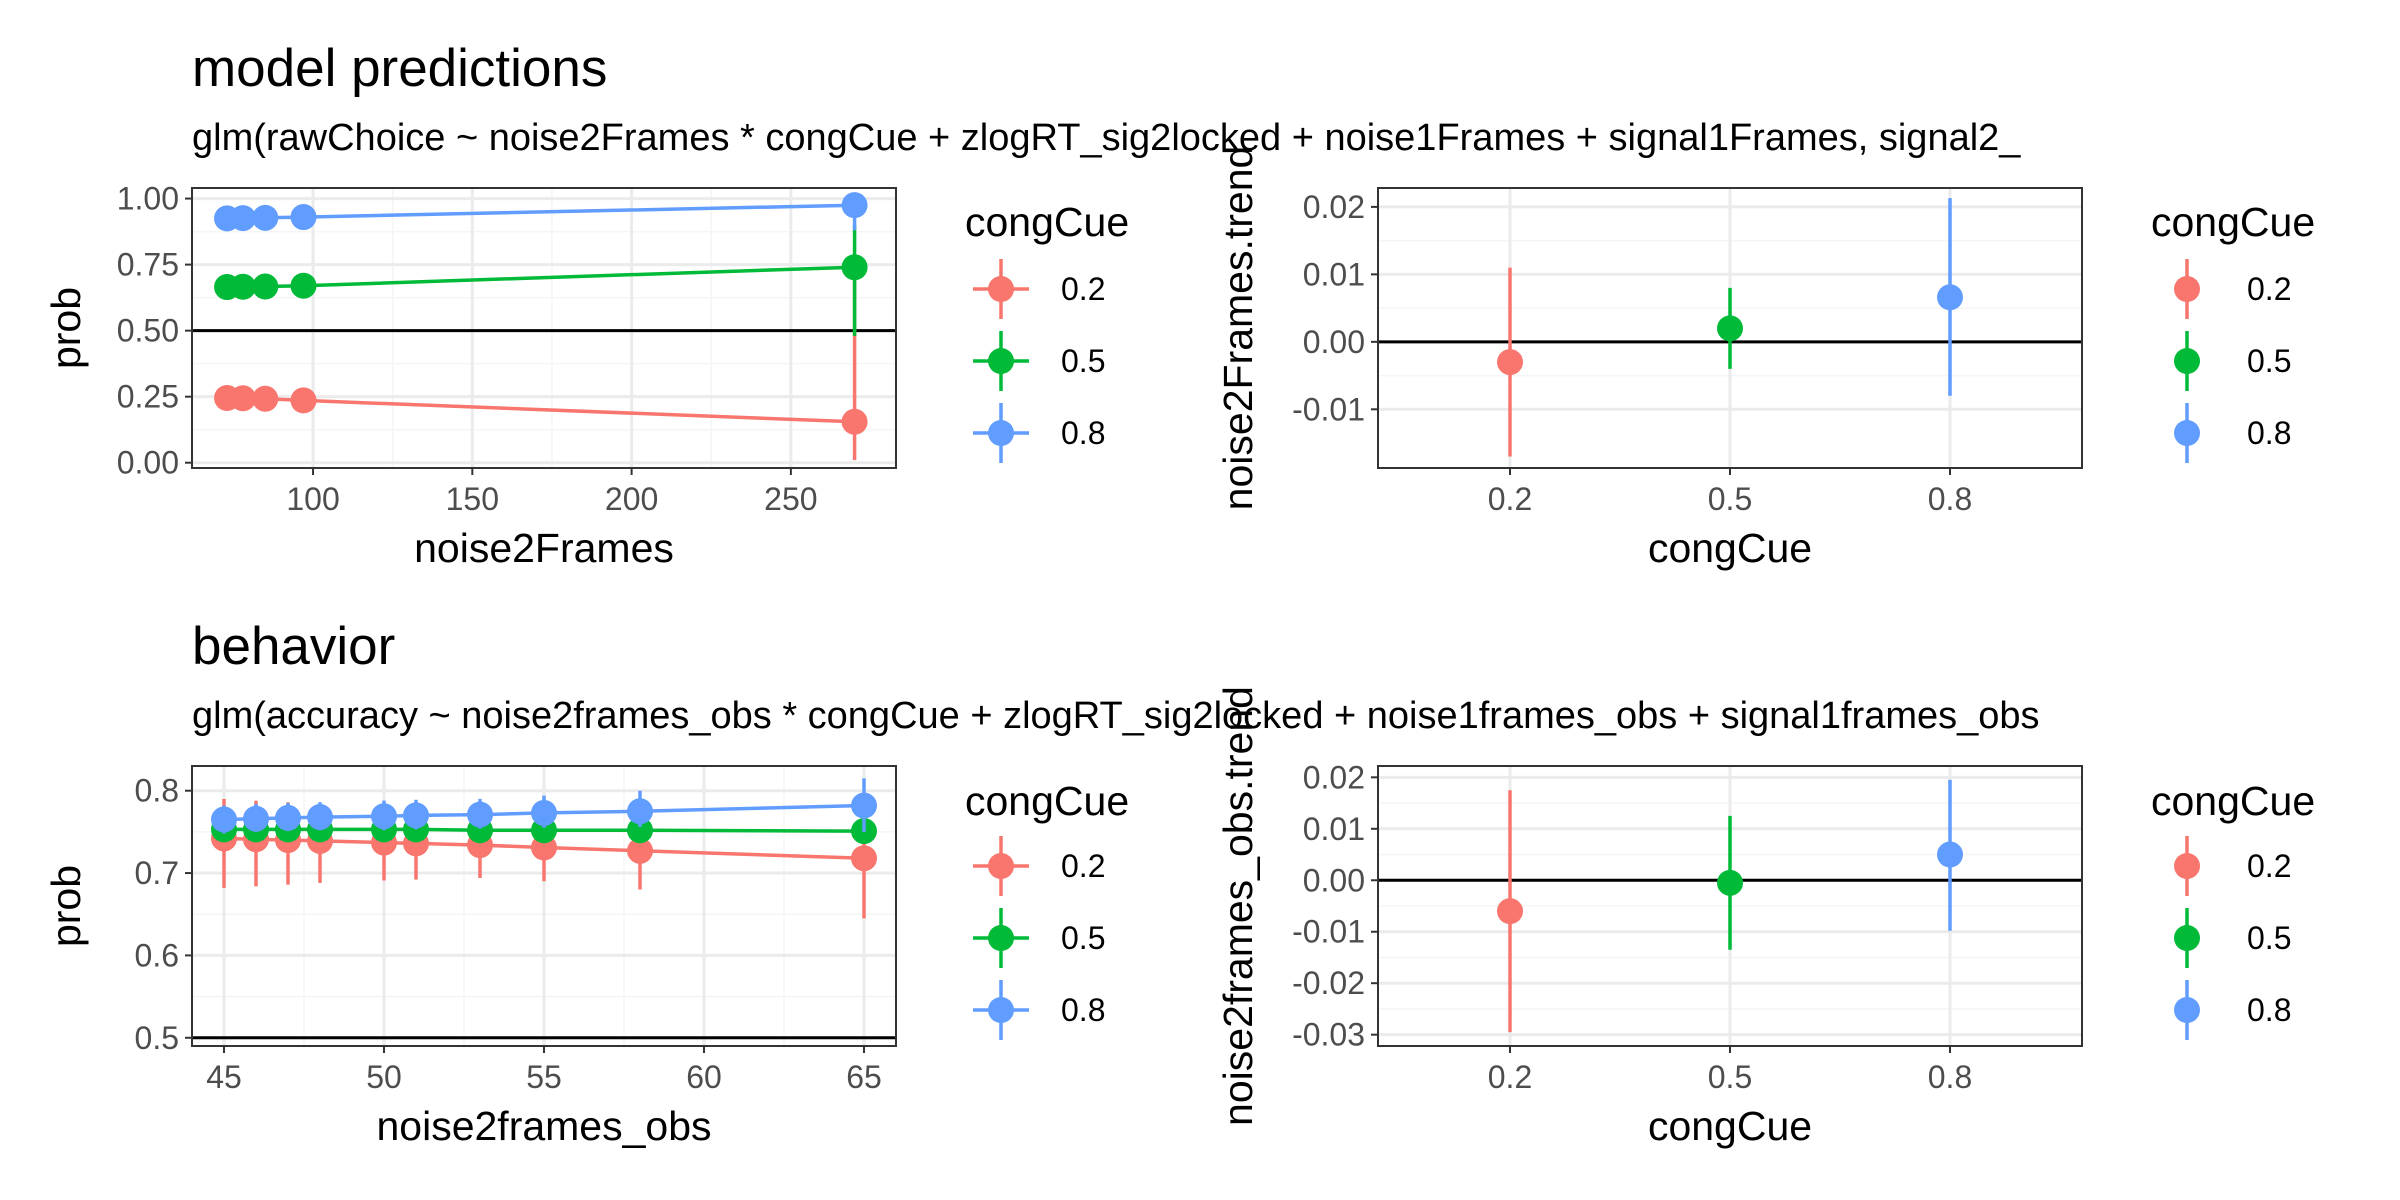  What do you see at coordinates (148, 331) in the screenshot?
I see `y-tick-label: 0.50` at bounding box center [148, 331].